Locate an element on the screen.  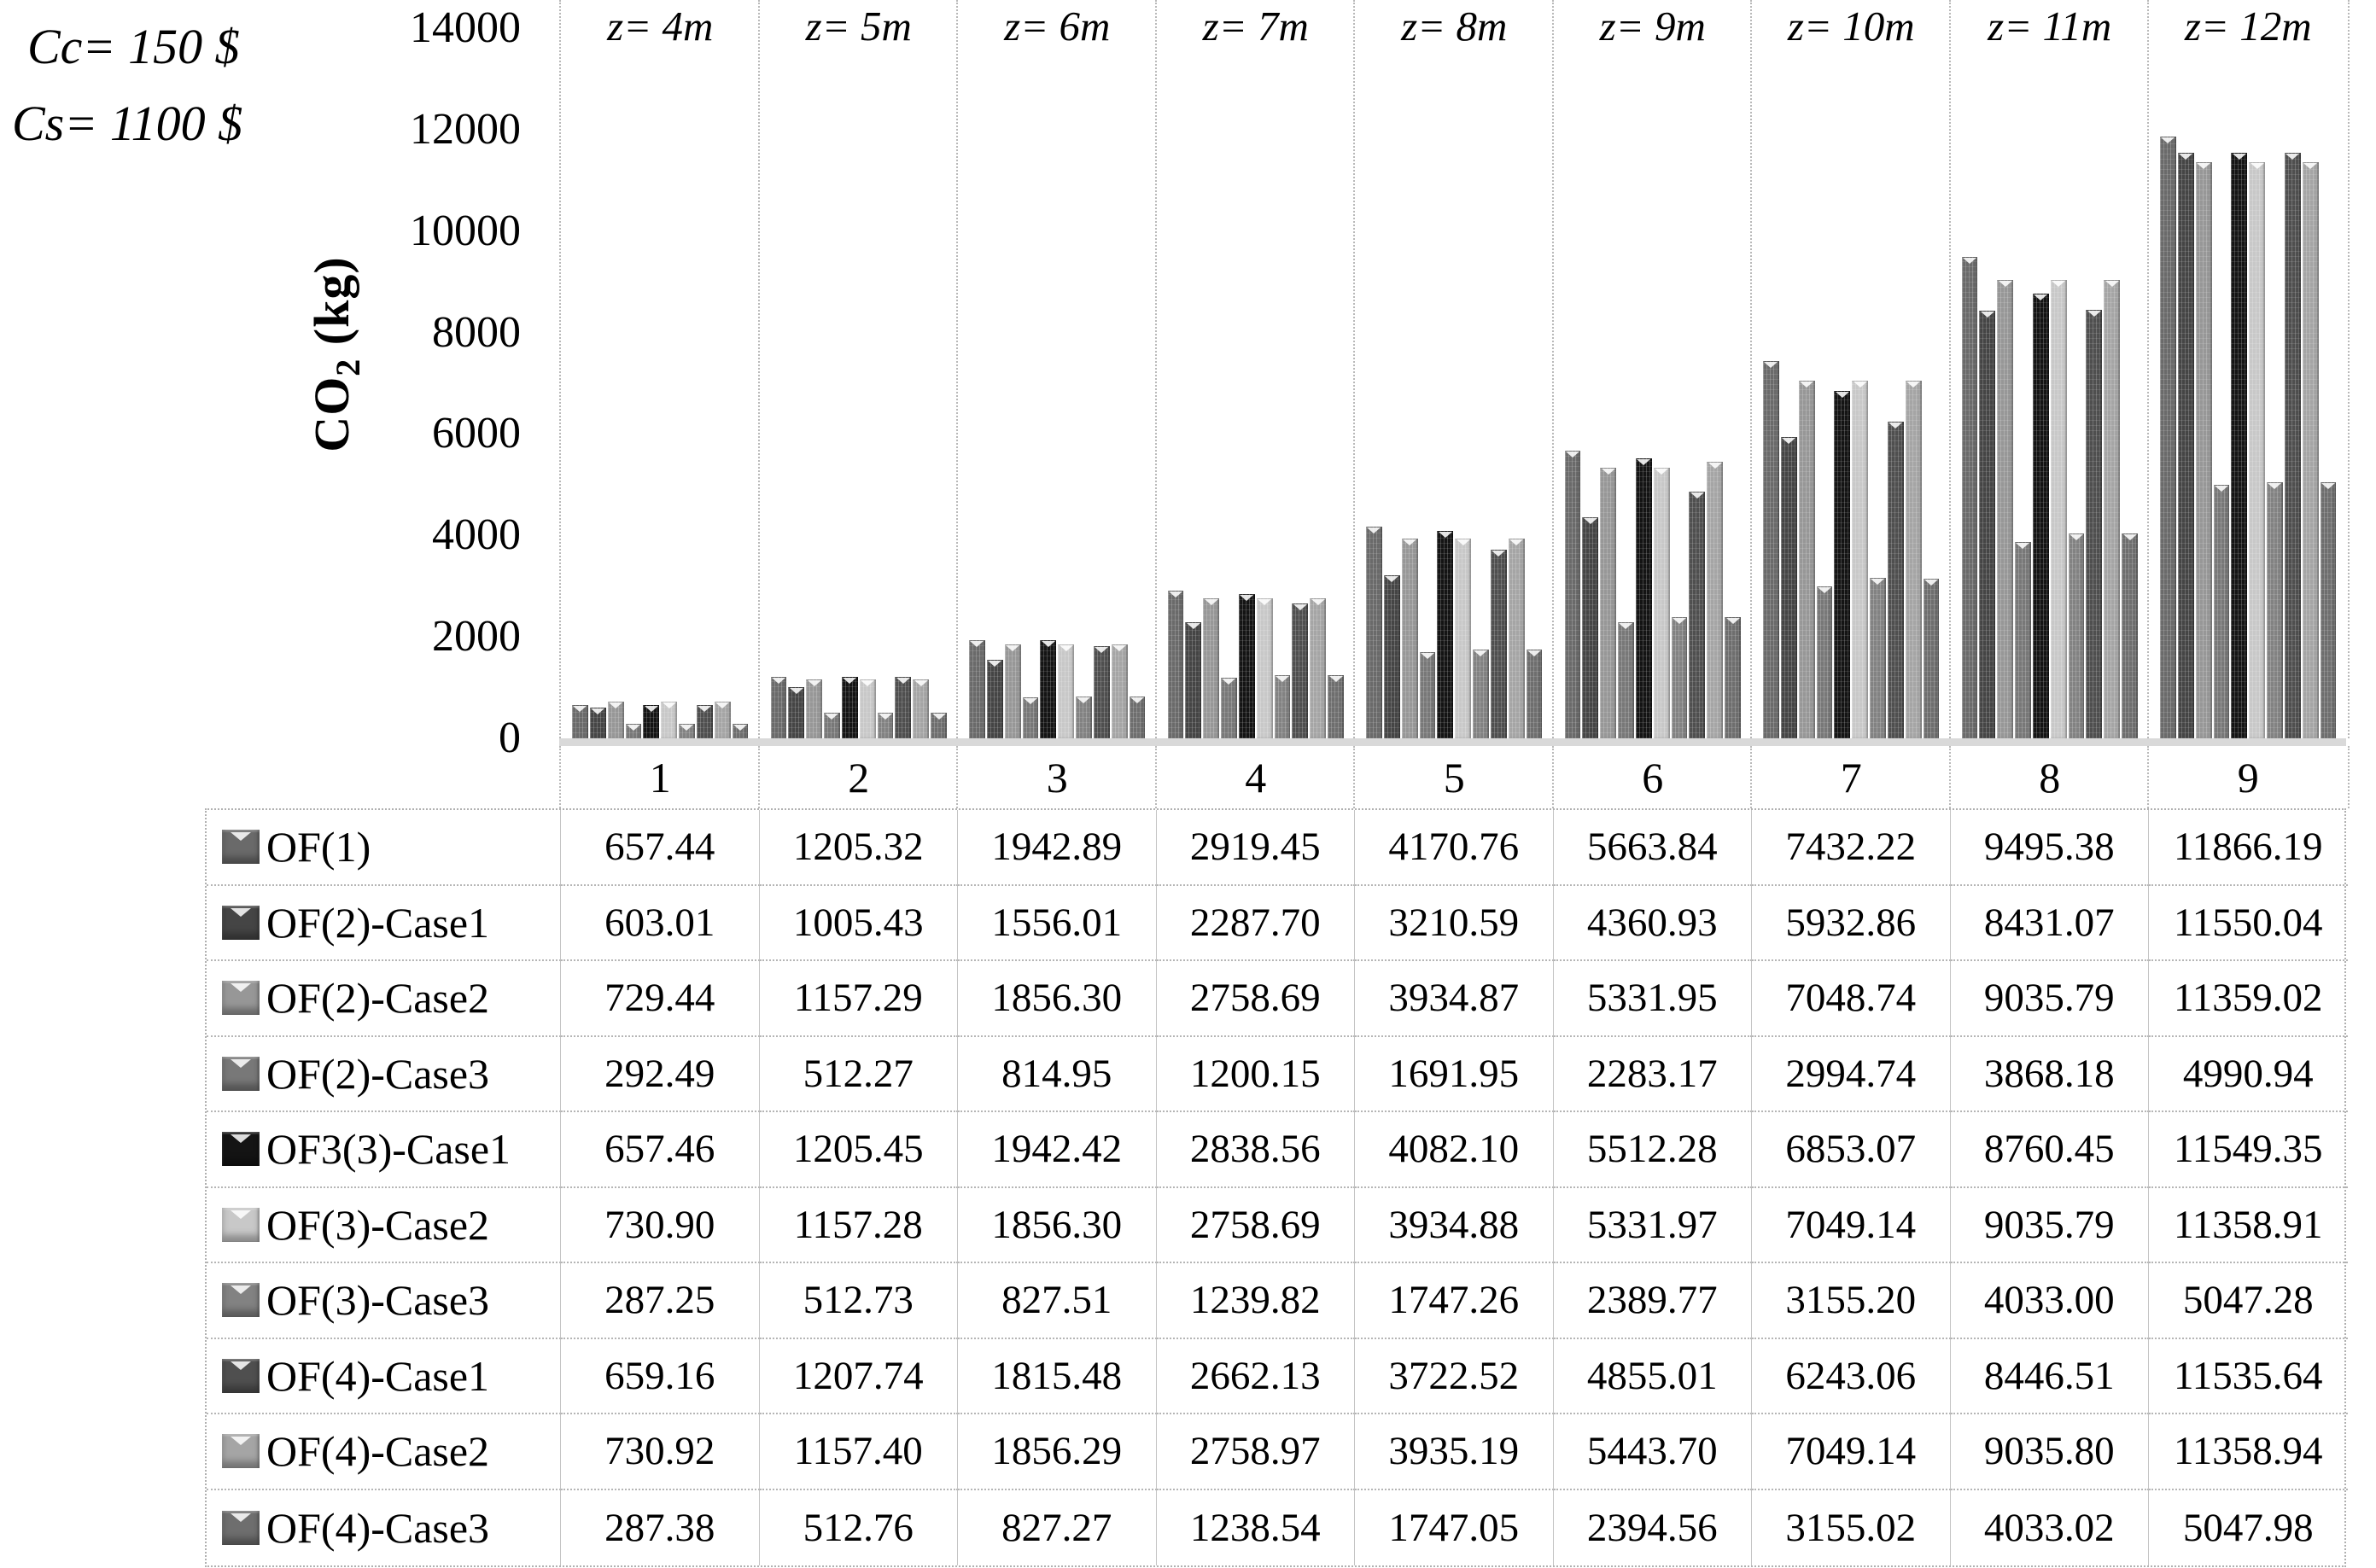
bar-OF(3)-Case3-cat2 is located at coordinates (885, 725).